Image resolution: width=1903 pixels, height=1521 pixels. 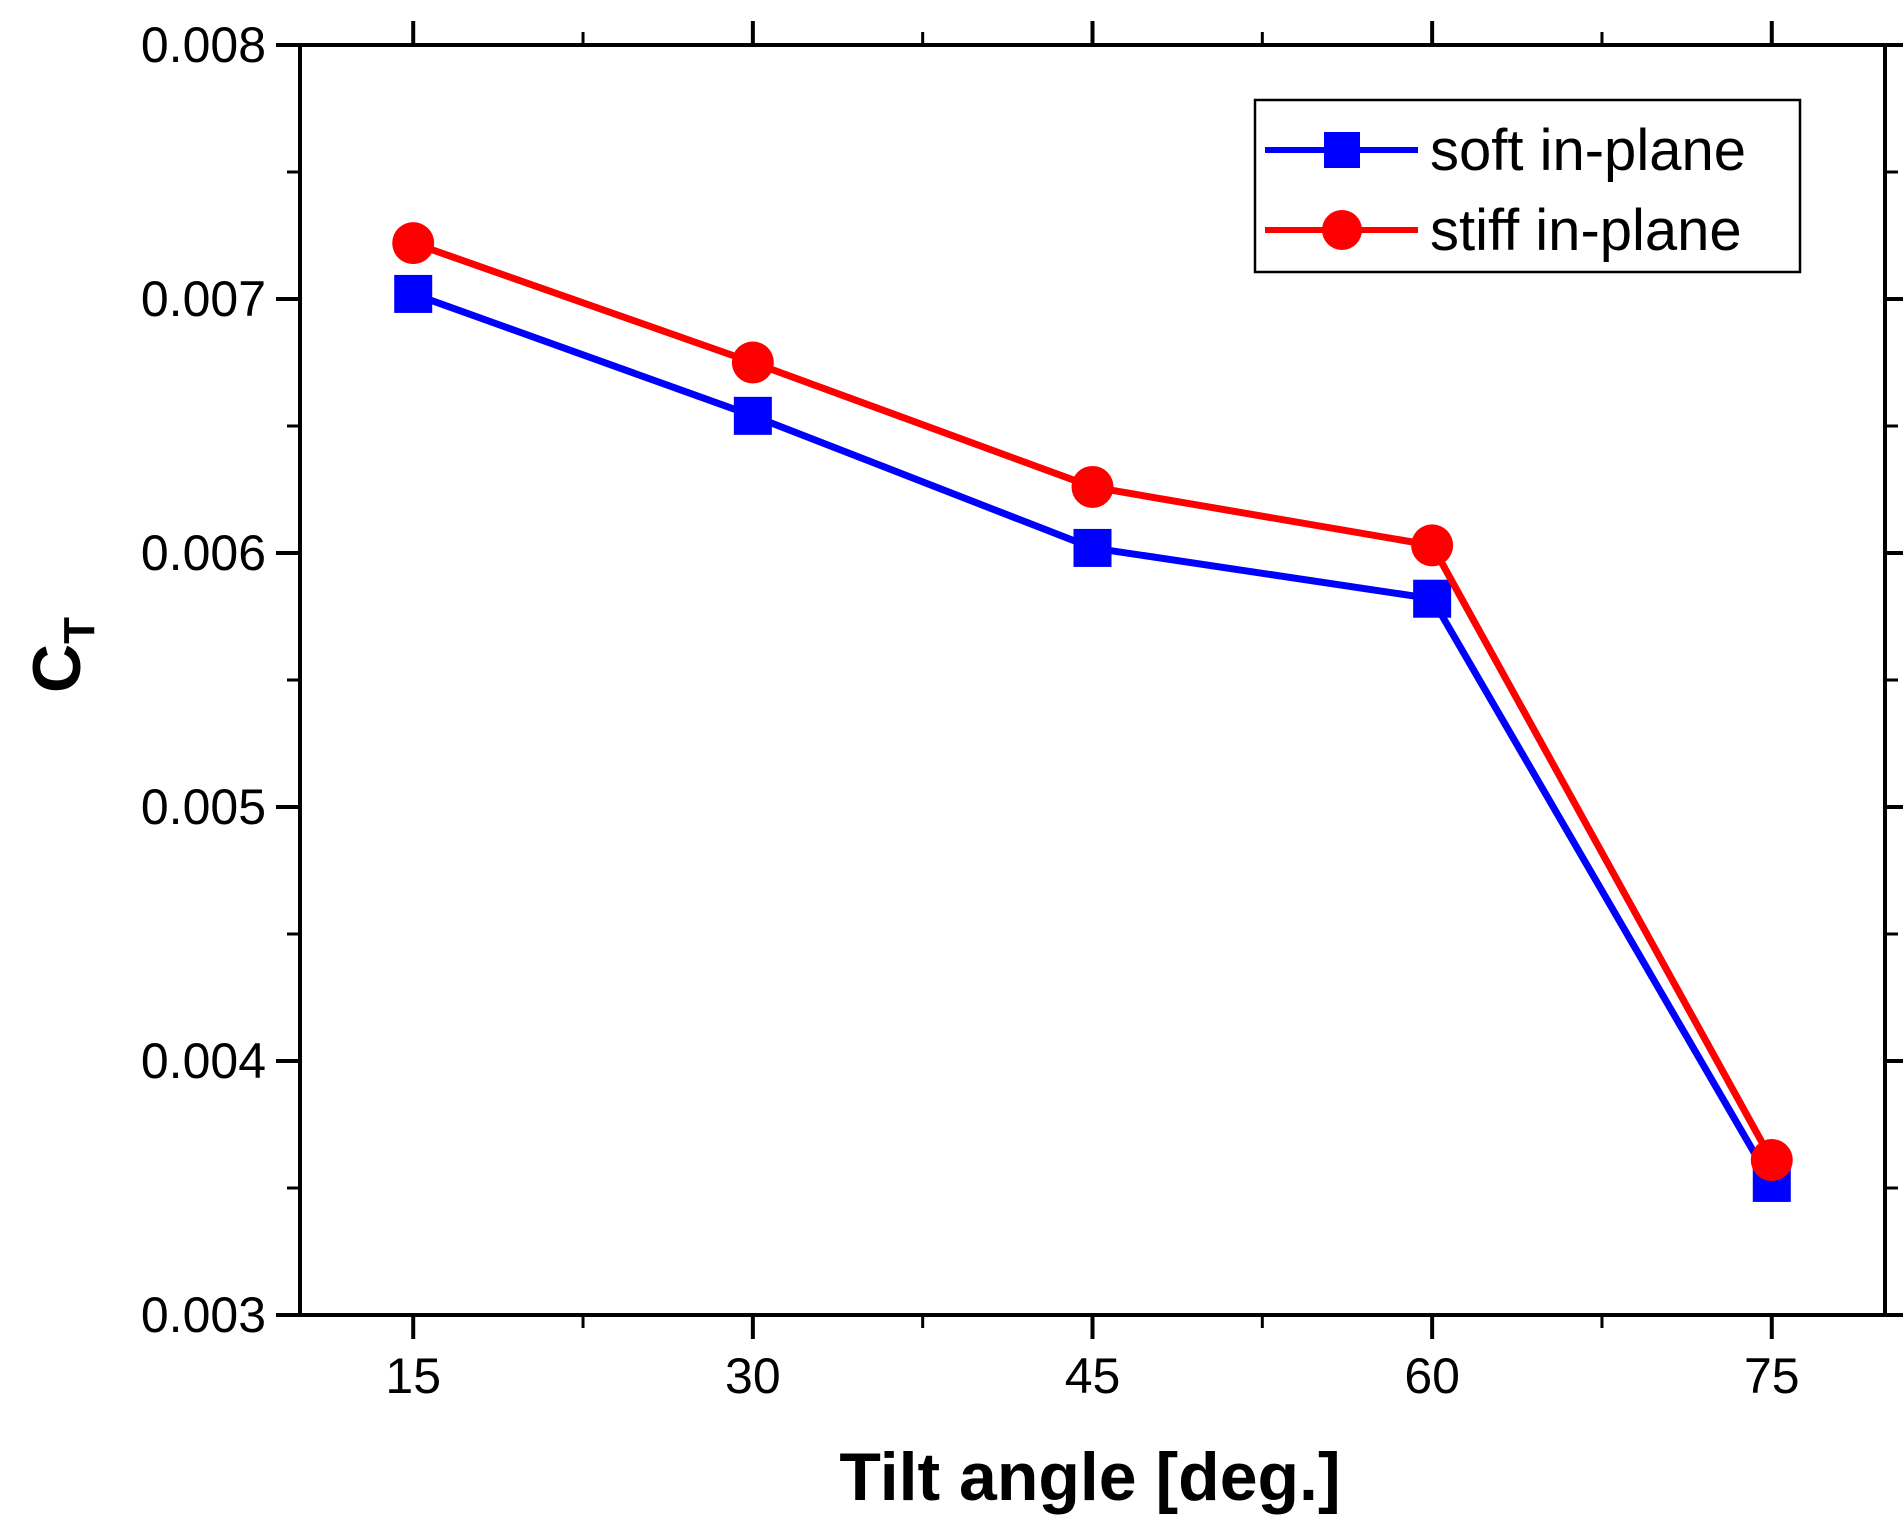 What do you see at coordinates (753, 1376) in the screenshot?
I see `x-tick-label: 30` at bounding box center [753, 1376].